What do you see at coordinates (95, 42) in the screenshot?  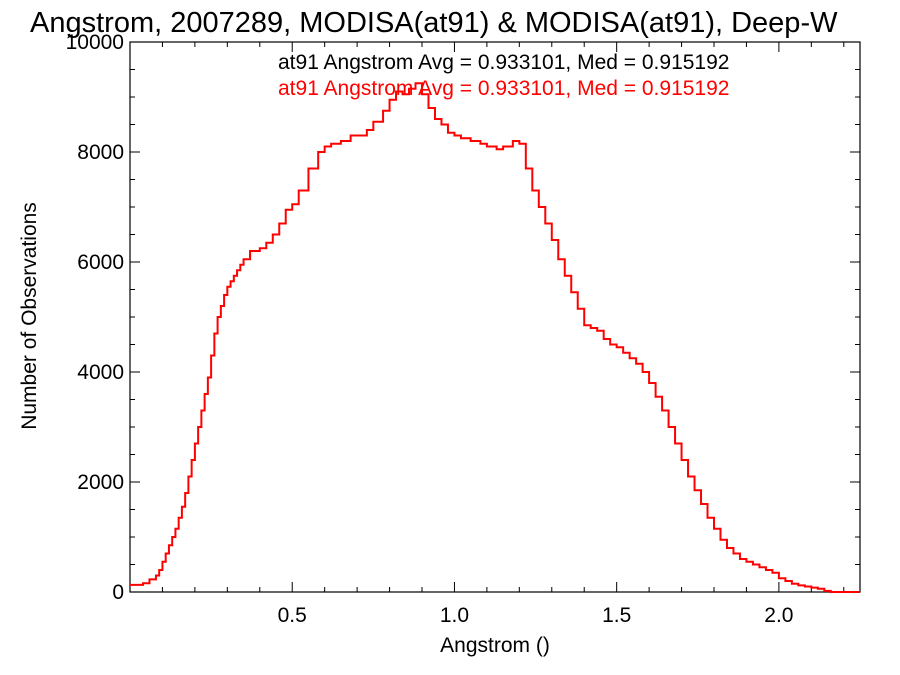 I see `y-tick-label: 10000` at bounding box center [95, 42].